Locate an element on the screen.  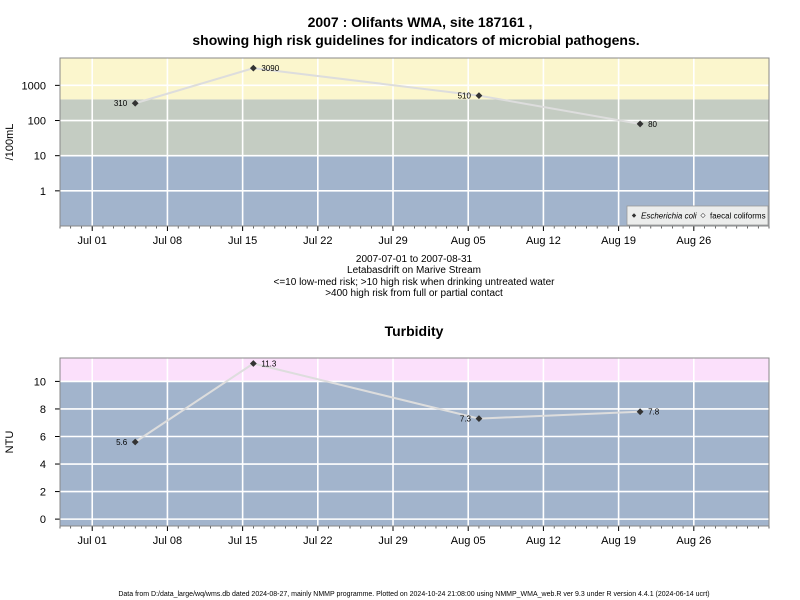
legend: Escherichia coli faecal coliforms is located at coordinates (697, 215).